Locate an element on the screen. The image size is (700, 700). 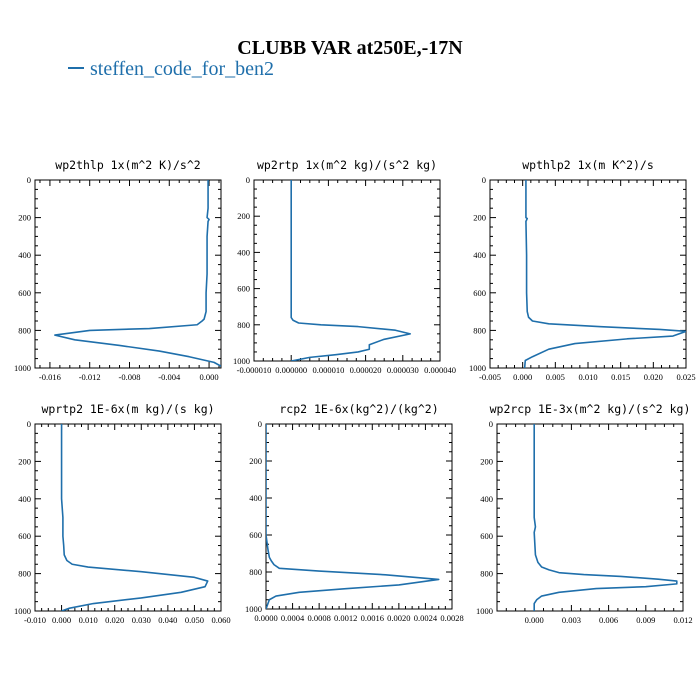
x-tick-label: 0.006 is located at coordinates (608, 620).